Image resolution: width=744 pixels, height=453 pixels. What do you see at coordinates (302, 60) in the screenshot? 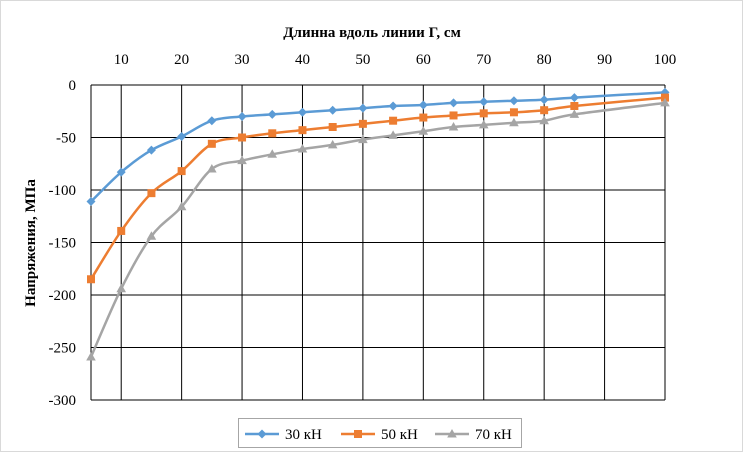
I see `x-tick-label: 40` at bounding box center [302, 60].